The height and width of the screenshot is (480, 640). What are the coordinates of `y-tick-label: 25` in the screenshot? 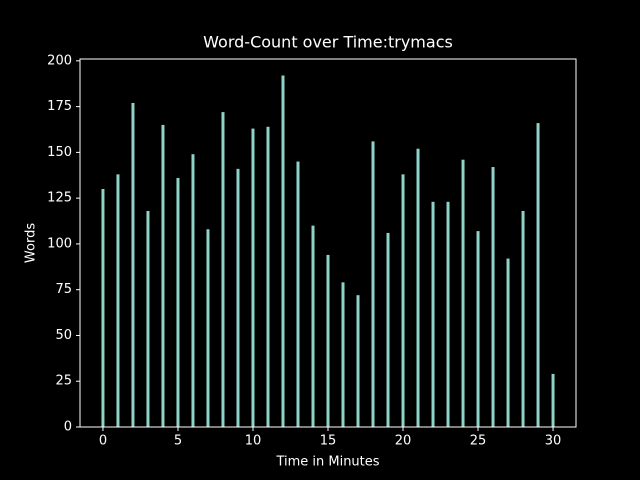 It's located at (63, 381).